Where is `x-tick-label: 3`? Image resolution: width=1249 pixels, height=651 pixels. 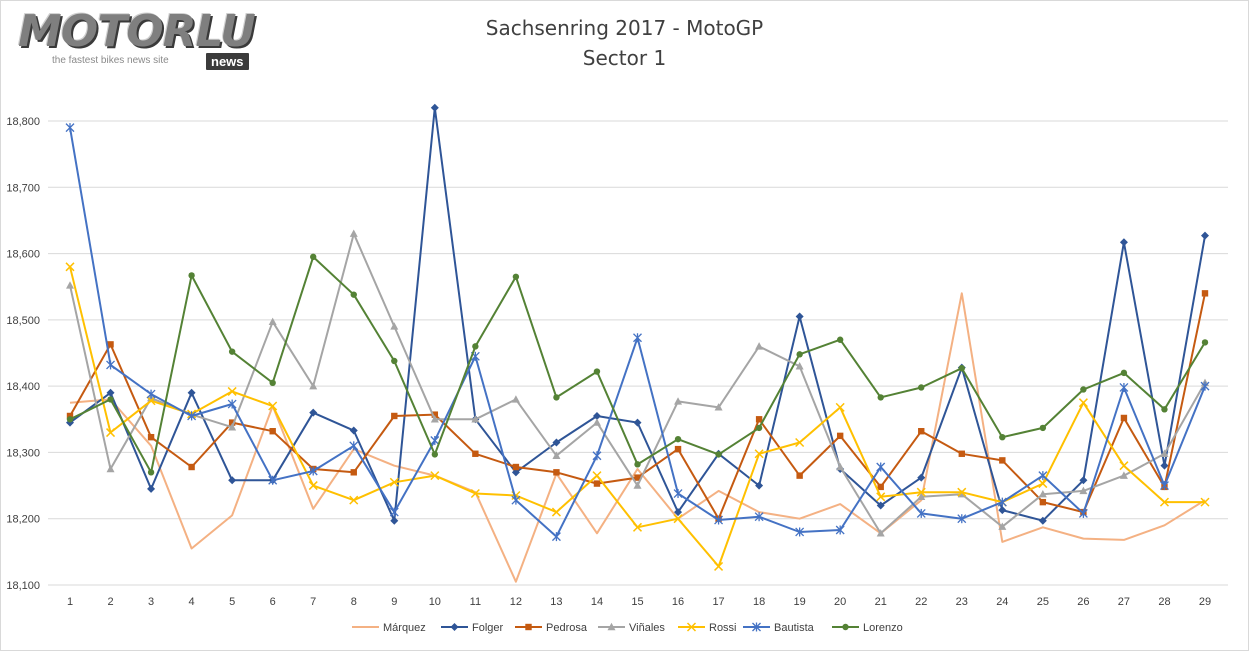 x-tick-label: 3 is located at coordinates (151, 602).